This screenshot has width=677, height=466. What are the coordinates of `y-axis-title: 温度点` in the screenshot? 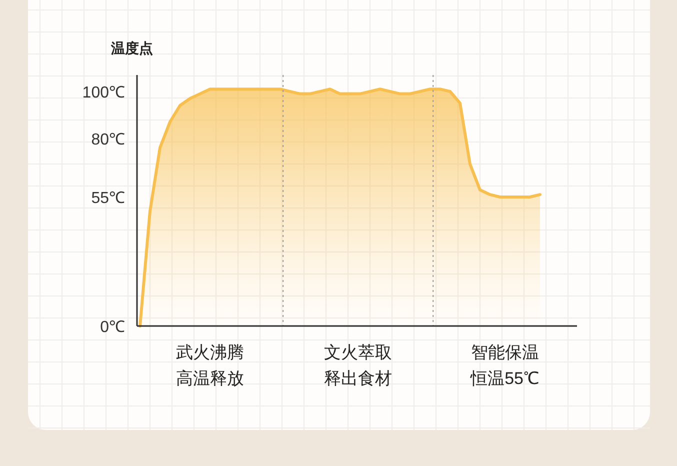 It's located at (131, 48).